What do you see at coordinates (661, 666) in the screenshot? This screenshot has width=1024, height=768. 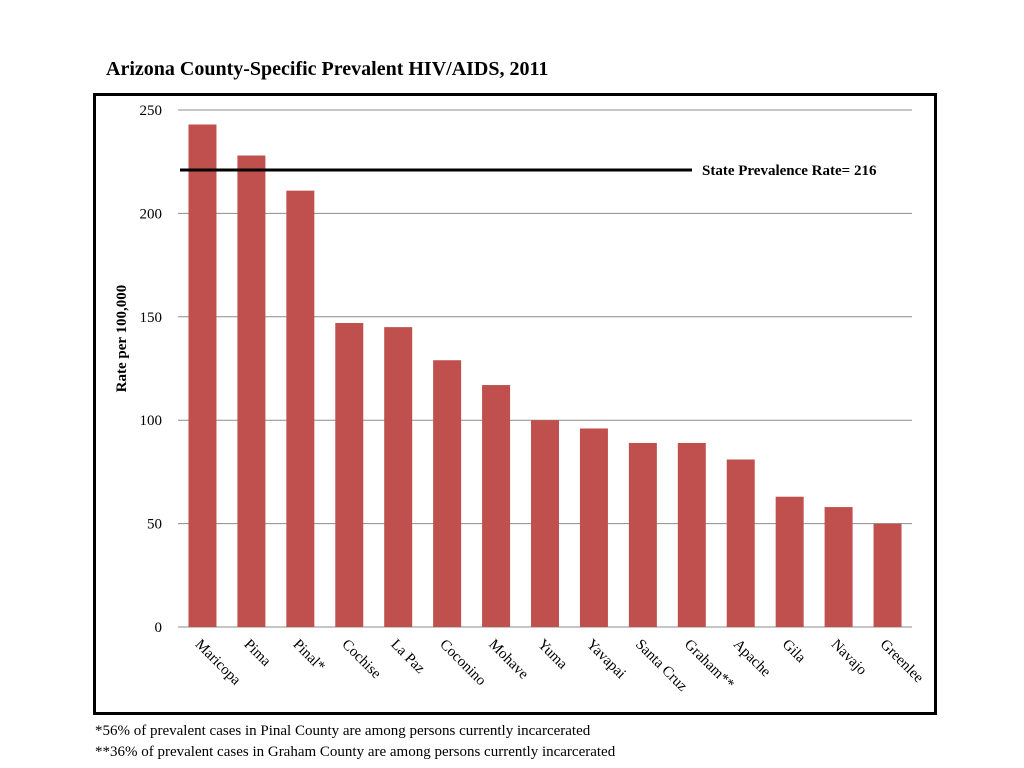 I see `x-category-label: Santa Cruz` at bounding box center [661, 666].